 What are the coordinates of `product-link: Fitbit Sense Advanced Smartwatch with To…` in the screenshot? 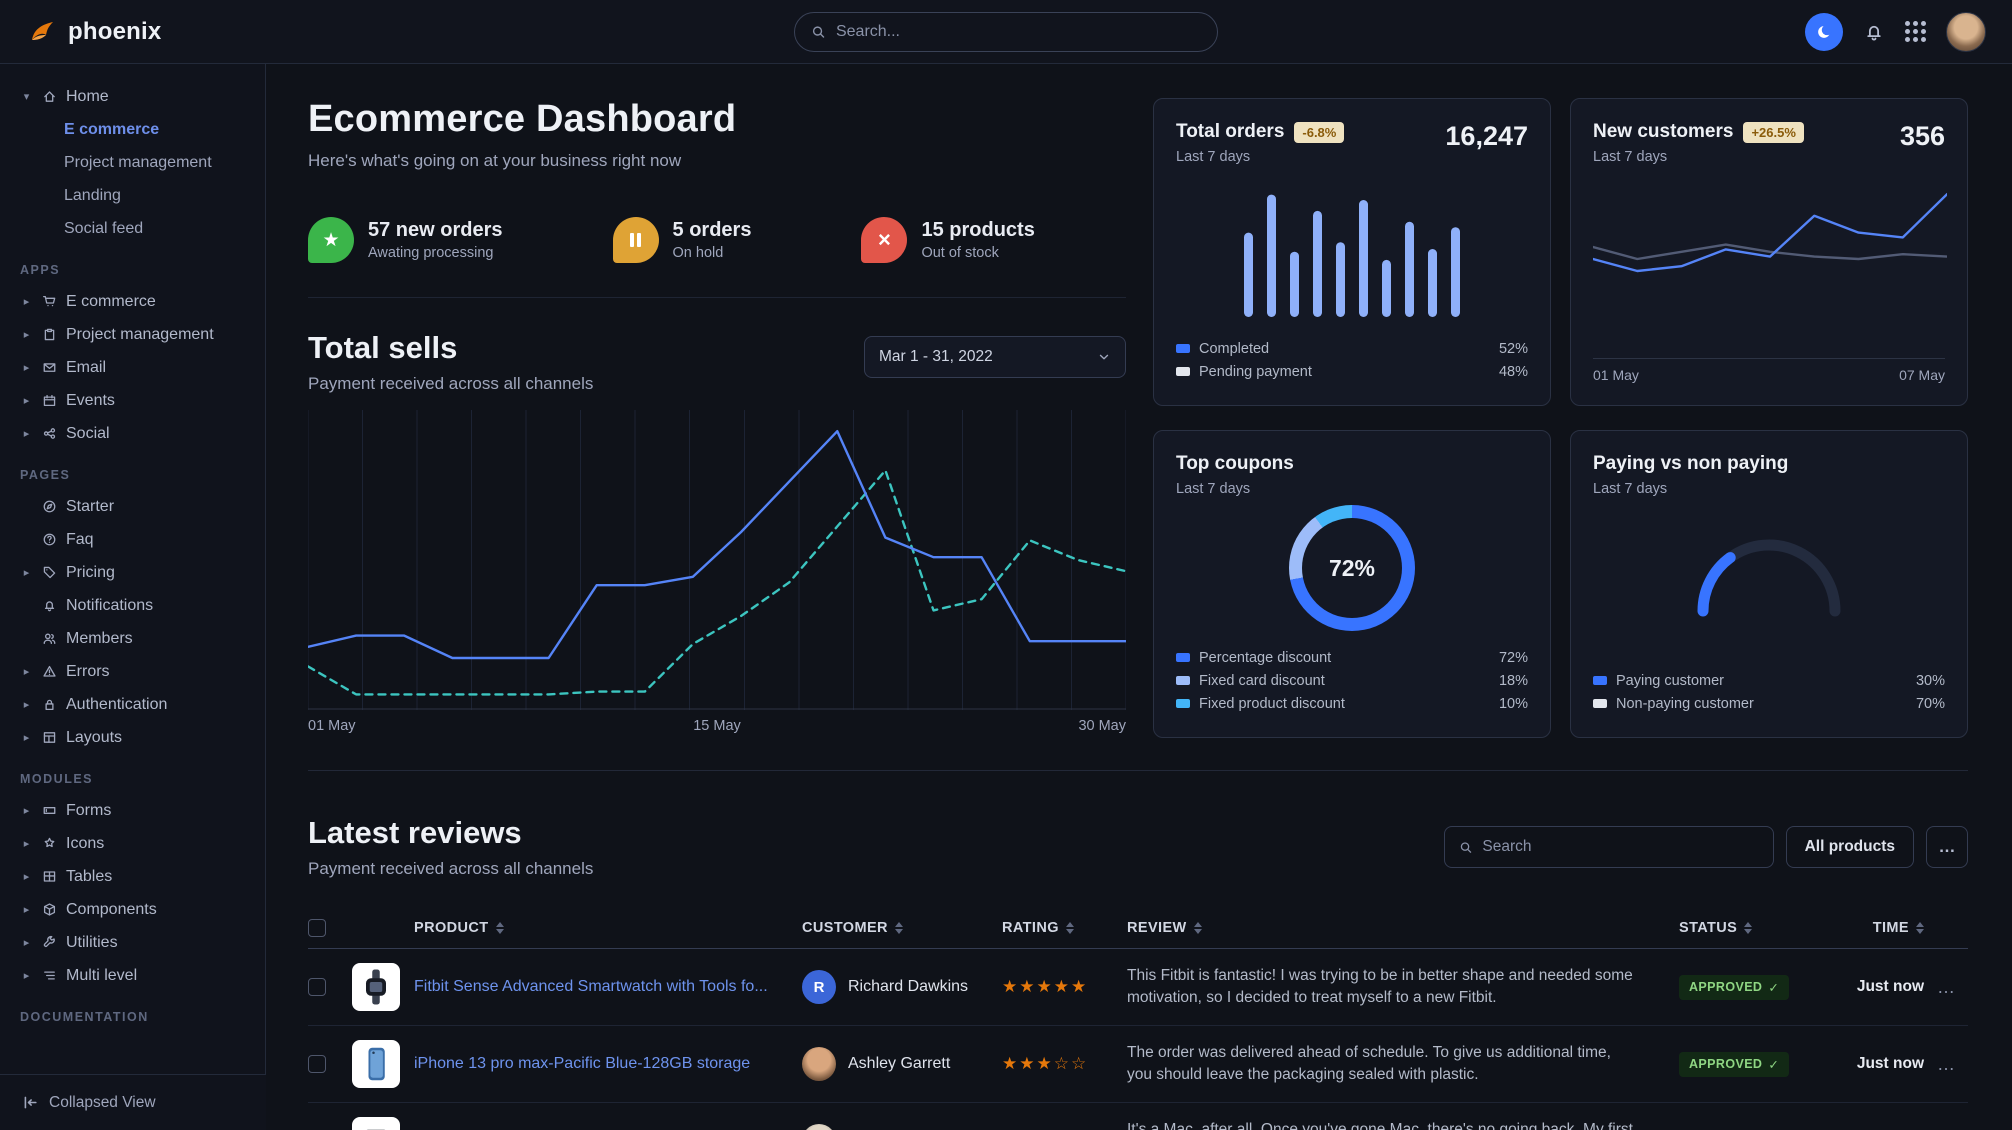 It's located at (591, 986).